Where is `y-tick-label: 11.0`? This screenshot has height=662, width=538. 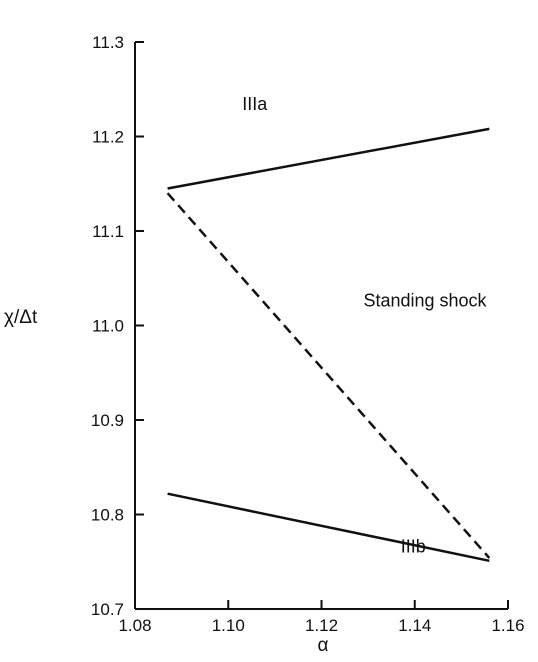
y-tick-label: 11.0 is located at coordinates (108, 326).